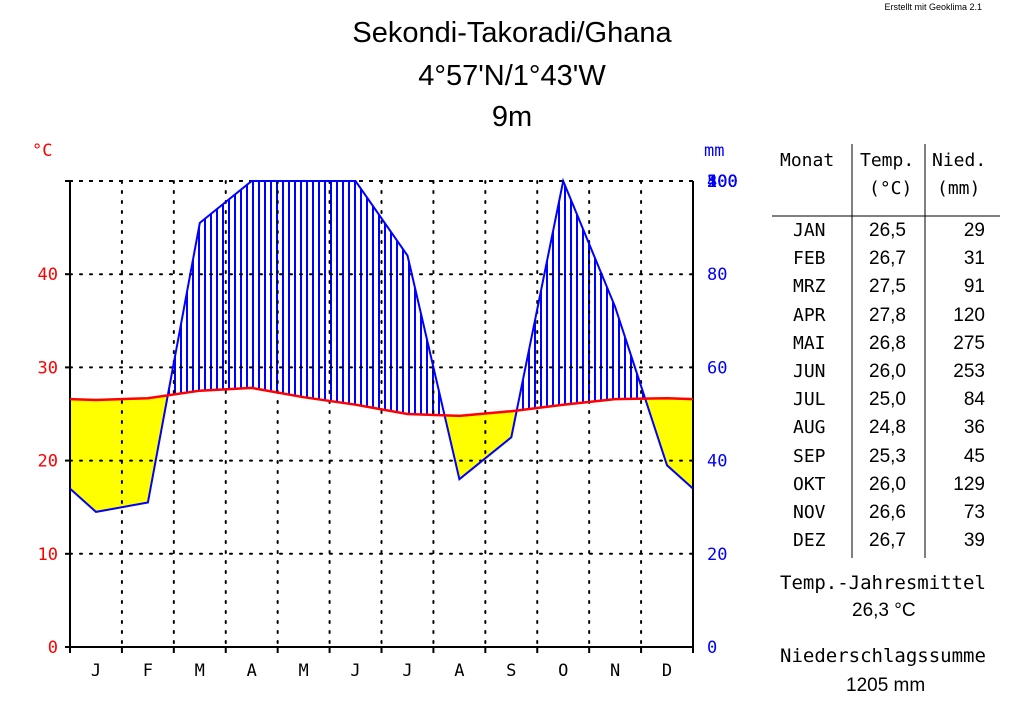 Image resolution: width=1024 pixels, height=710 pixels. What do you see at coordinates (959, 188) in the screenshot?
I see `table-header-precip-unit: (mm)` at bounding box center [959, 188].